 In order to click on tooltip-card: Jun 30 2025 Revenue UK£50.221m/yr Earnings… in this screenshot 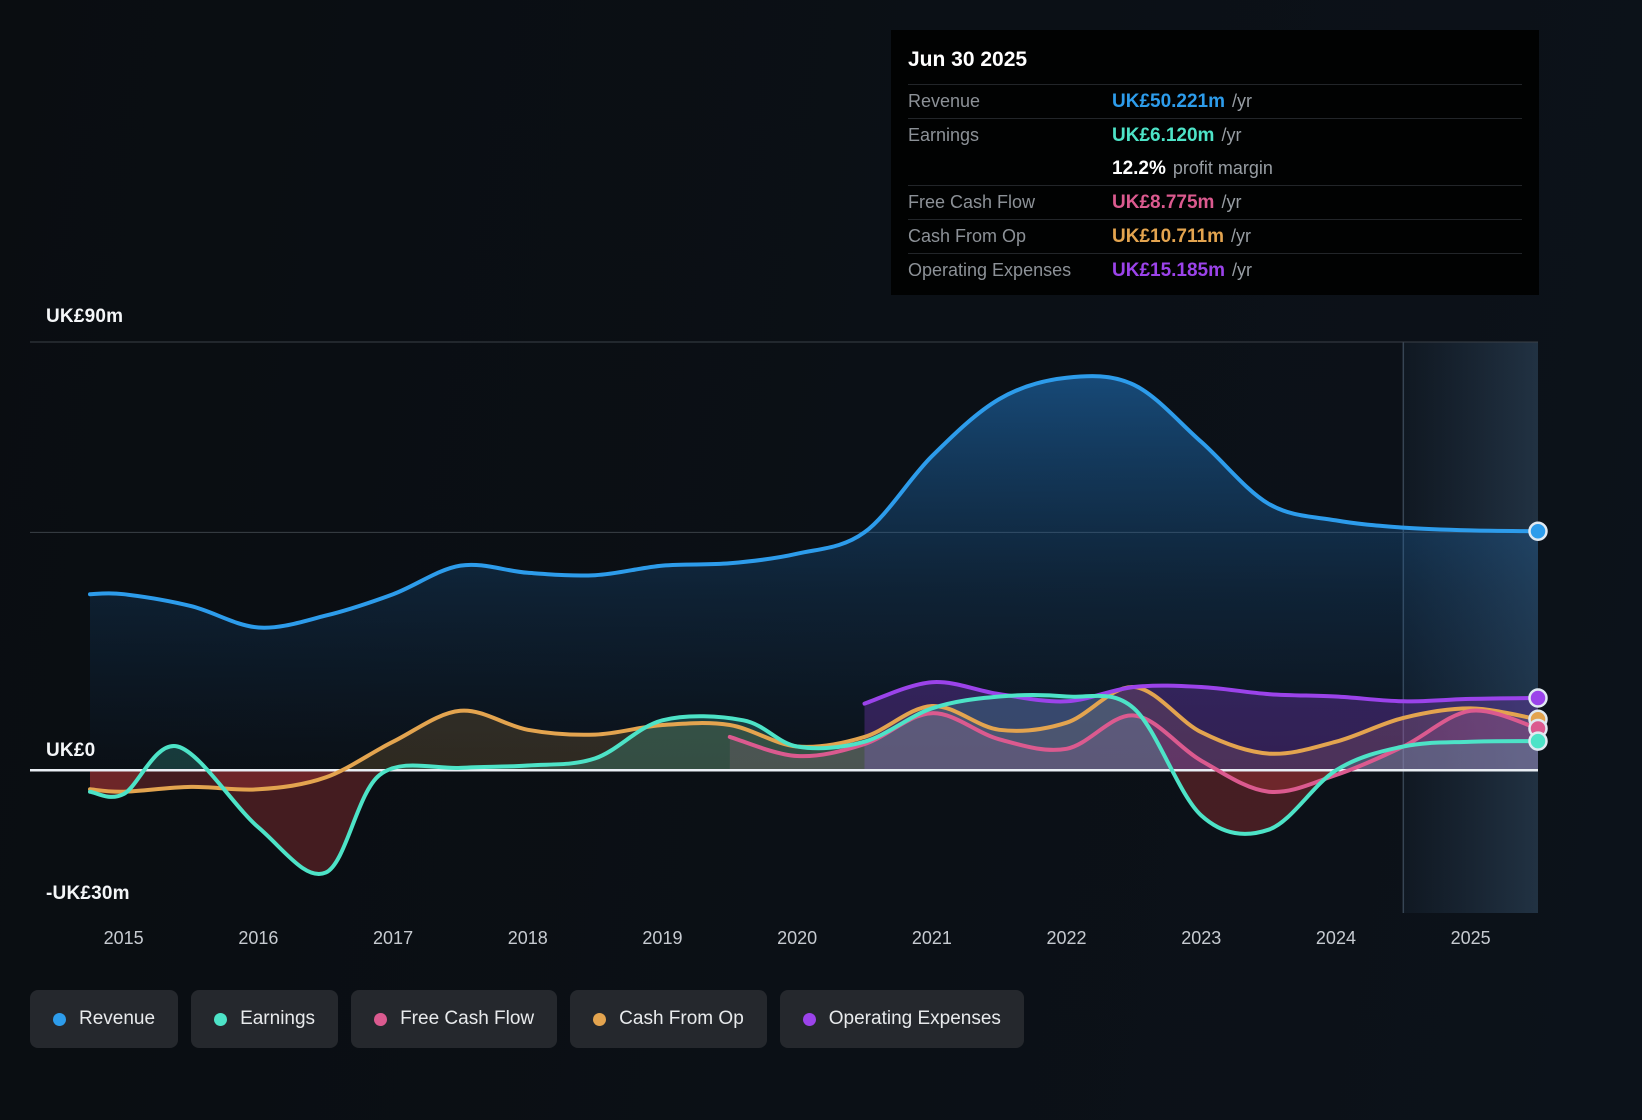, I will do `click(1215, 162)`.